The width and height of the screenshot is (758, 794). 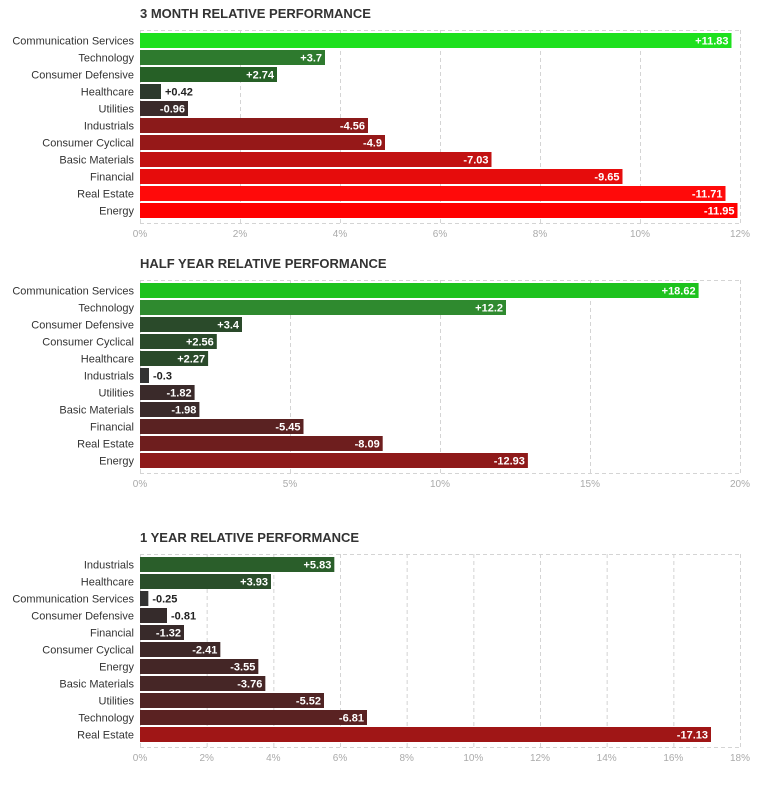 What do you see at coordinates (740, 758) in the screenshot?
I see `tick-label: 18%` at bounding box center [740, 758].